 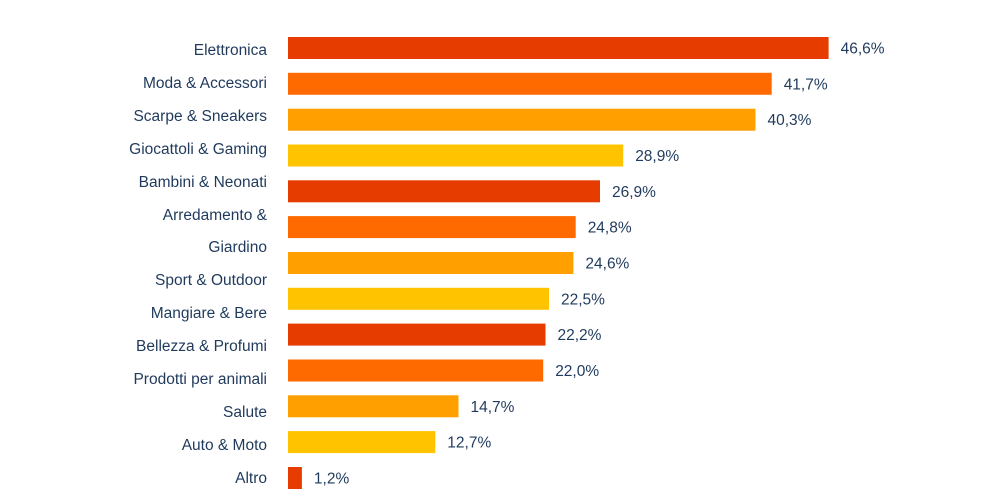 I want to click on category-label: Bambini & Neonati, so click(x=203, y=182).